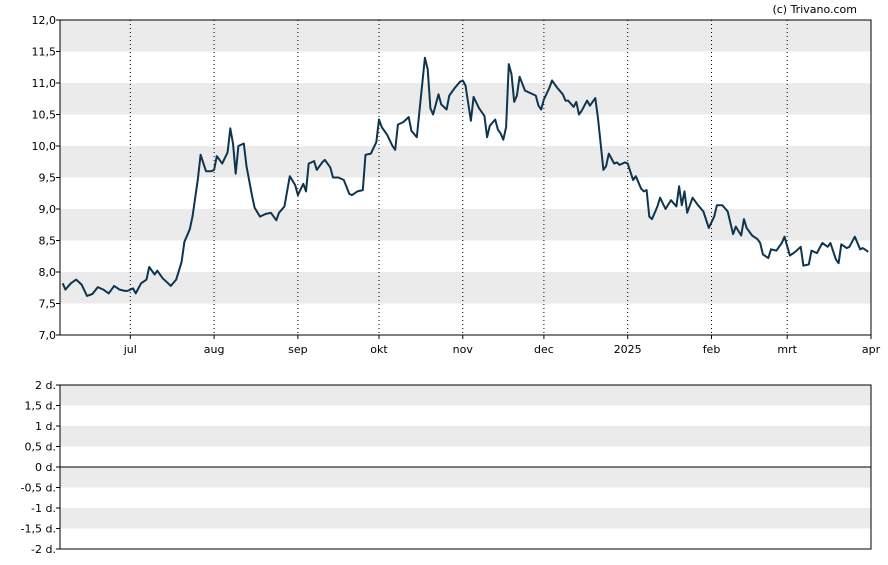 This screenshot has width=888, height=565. I want to click on copyright-text: (c) Trivano.com, so click(814, 9).